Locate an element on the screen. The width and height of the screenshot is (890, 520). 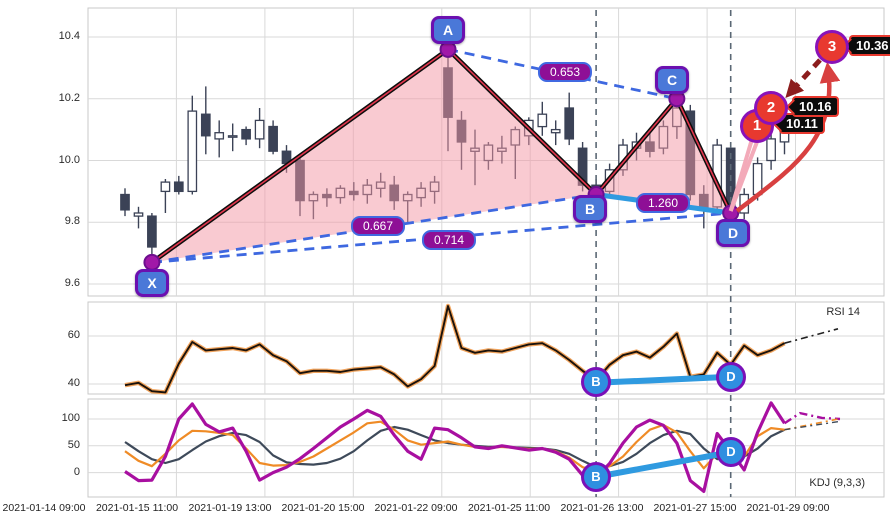
price-axis-label: 9.8 is located at coordinates (72, 221).